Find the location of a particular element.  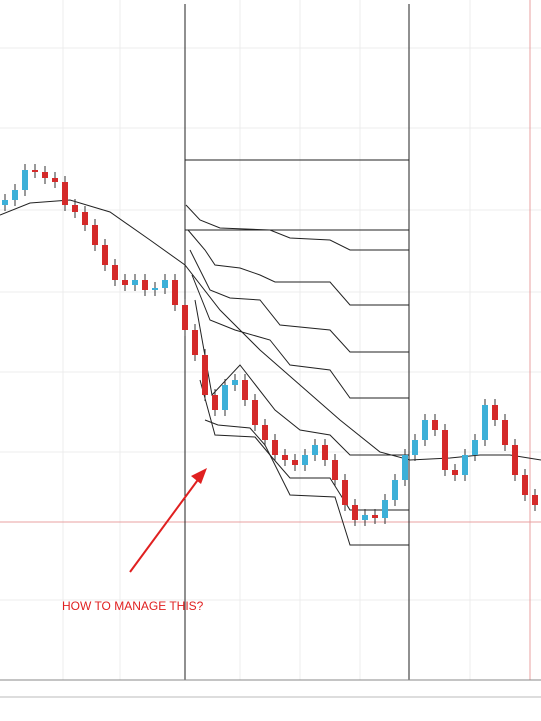

arrow-head is located at coordinates (199, 476).